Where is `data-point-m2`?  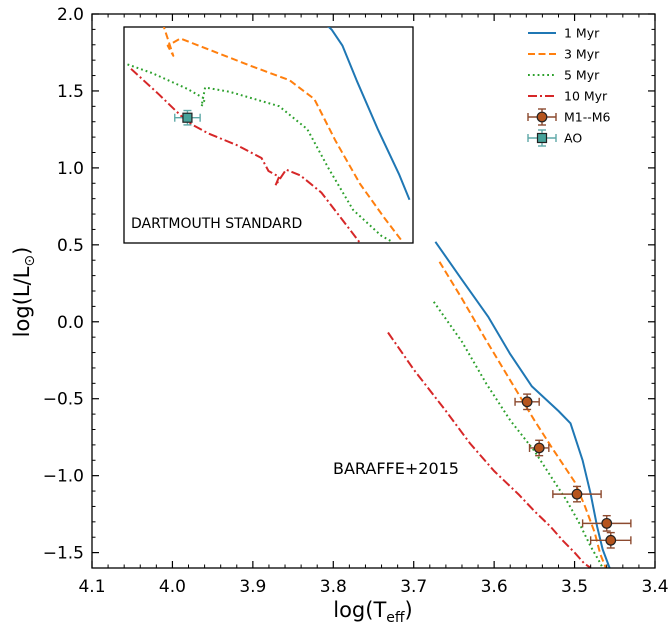 data-point-m2 is located at coordinates (539, 448).